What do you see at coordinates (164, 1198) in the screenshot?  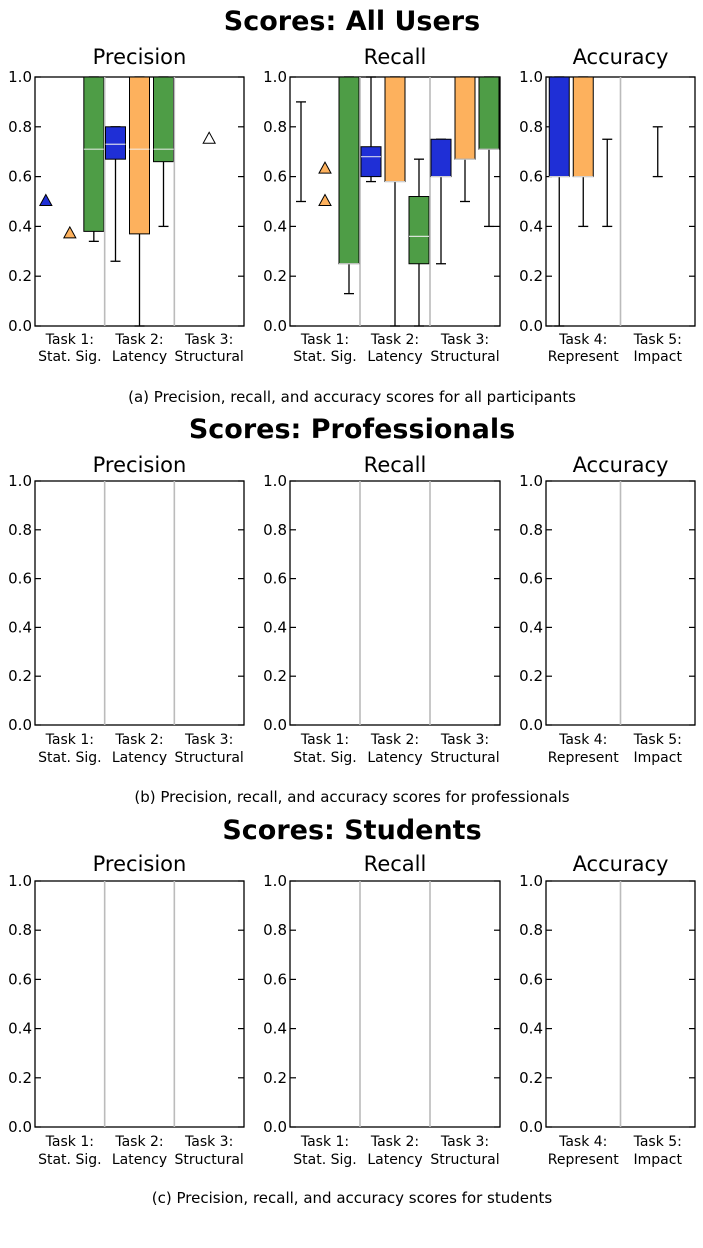 I see `caption-prefix: (c)` at bounding box center [164, 1198].